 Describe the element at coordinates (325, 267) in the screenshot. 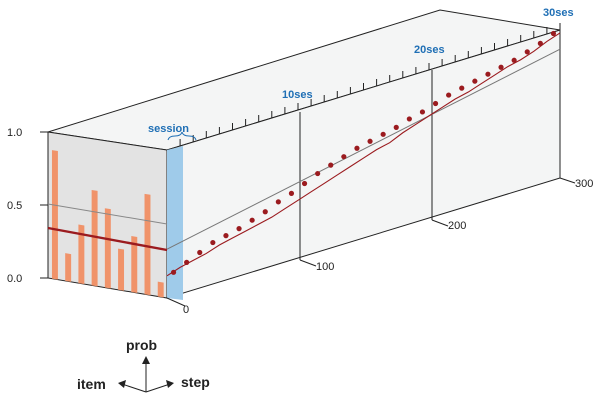

I see `step-label-100: 100` at that location.